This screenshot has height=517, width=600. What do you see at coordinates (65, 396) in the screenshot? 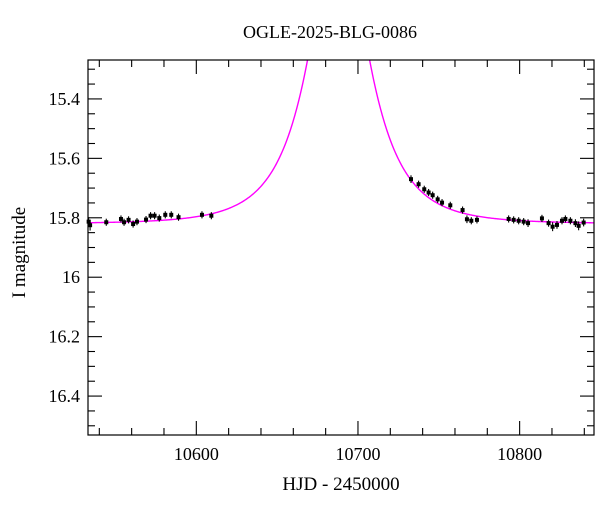
I see `y-tick-label: 16.4` at bounding box center [65, 396].